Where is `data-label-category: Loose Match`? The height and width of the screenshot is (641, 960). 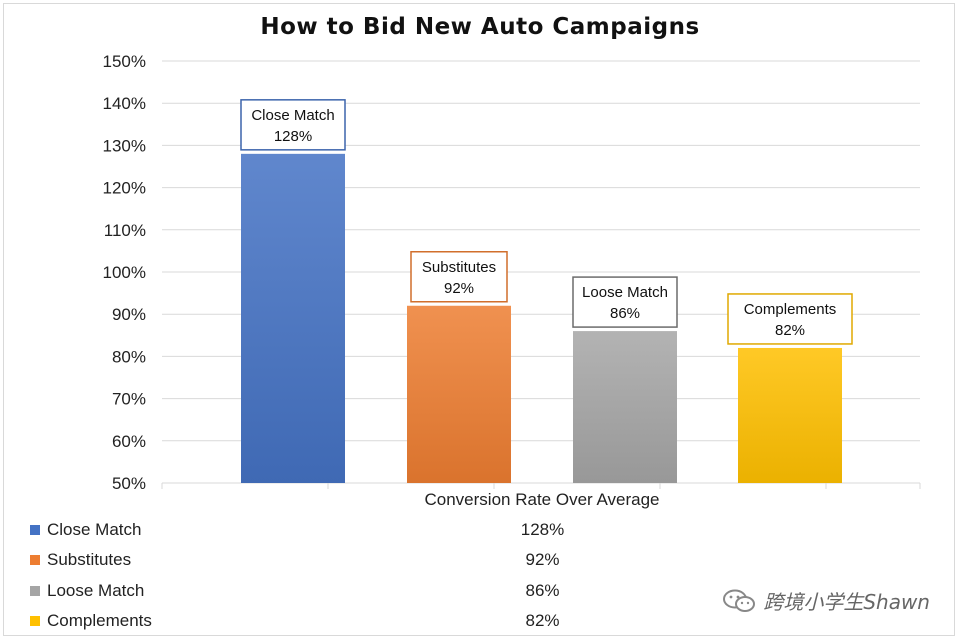 data-label-category: Loose Match is located at coordinates (625, 292).